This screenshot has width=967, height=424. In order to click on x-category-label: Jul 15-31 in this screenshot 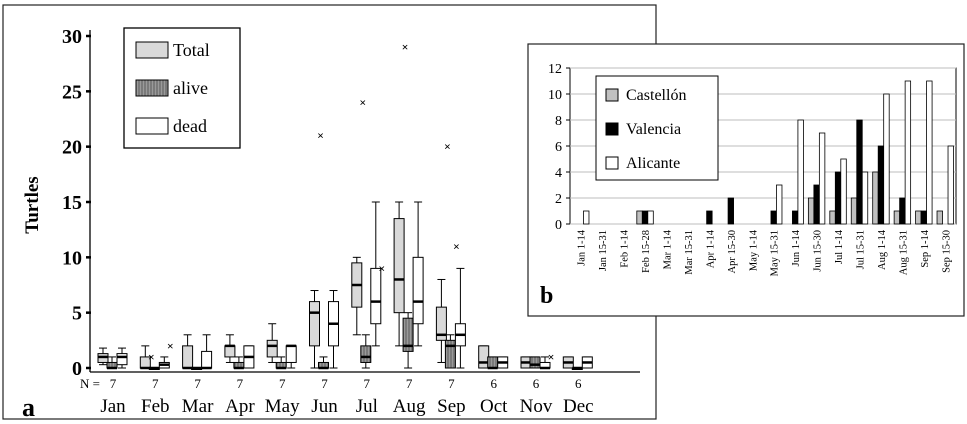, I will do `click(861, 249)`.